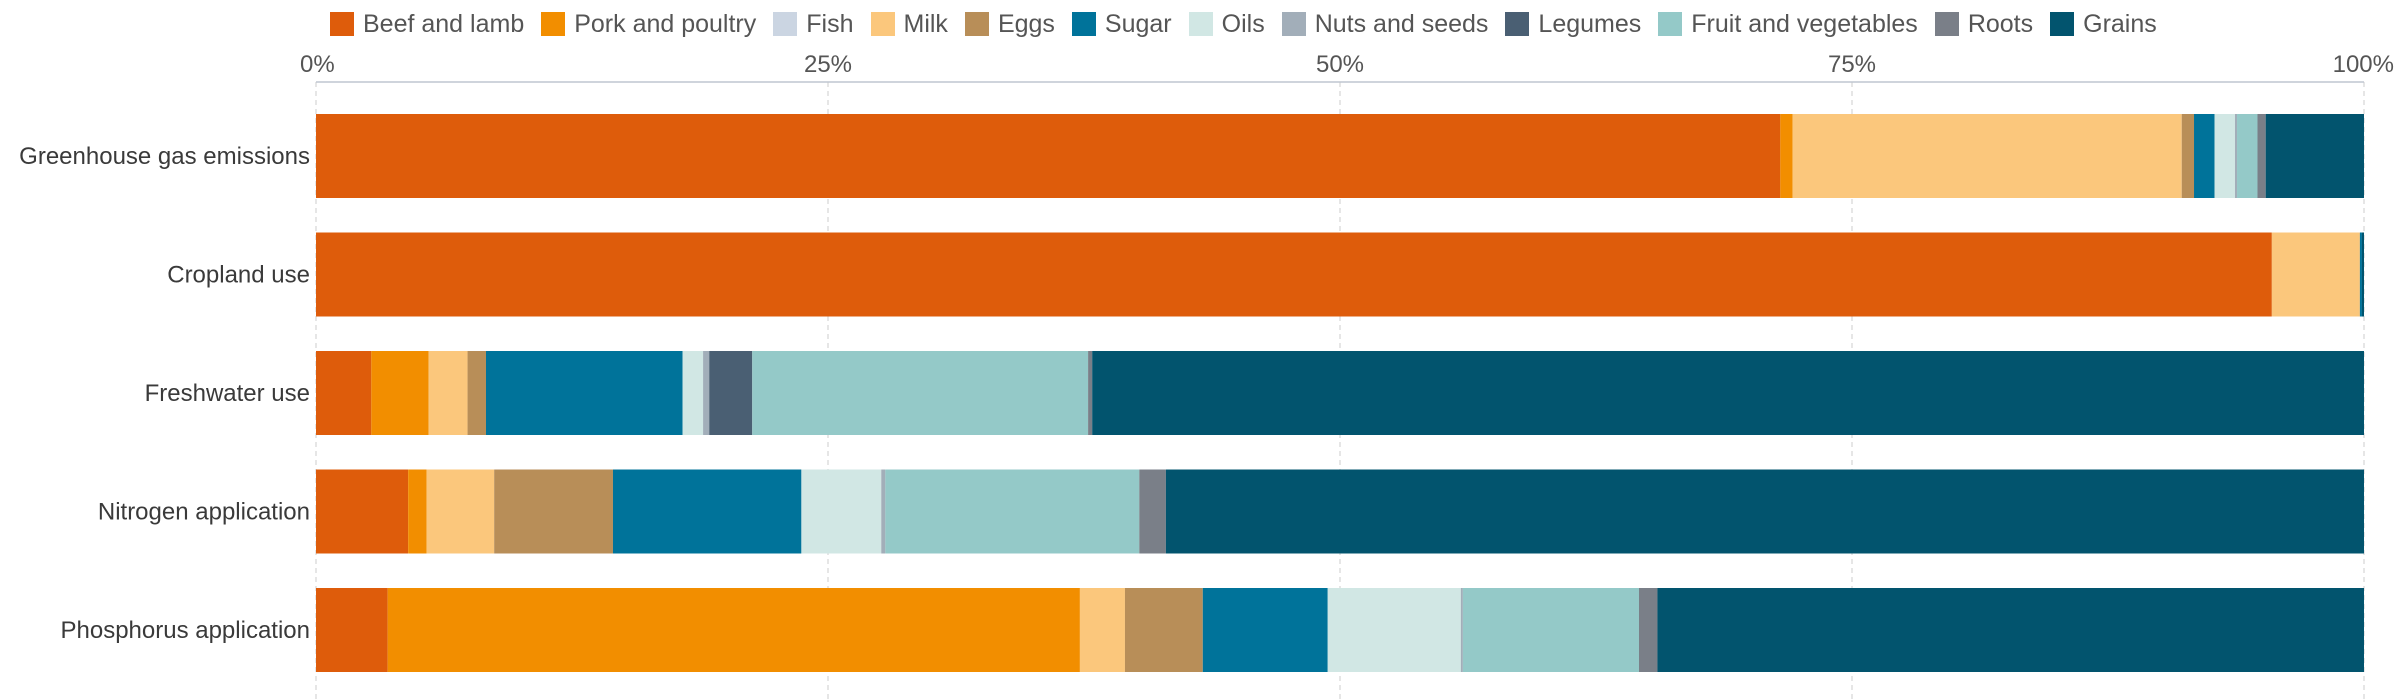 Image resolution: width=2400 pixels, height=700 pixels. Describe the element at coordinates (1590, 23) in the screenshot. I see `legend-label: Legumes` at that location.